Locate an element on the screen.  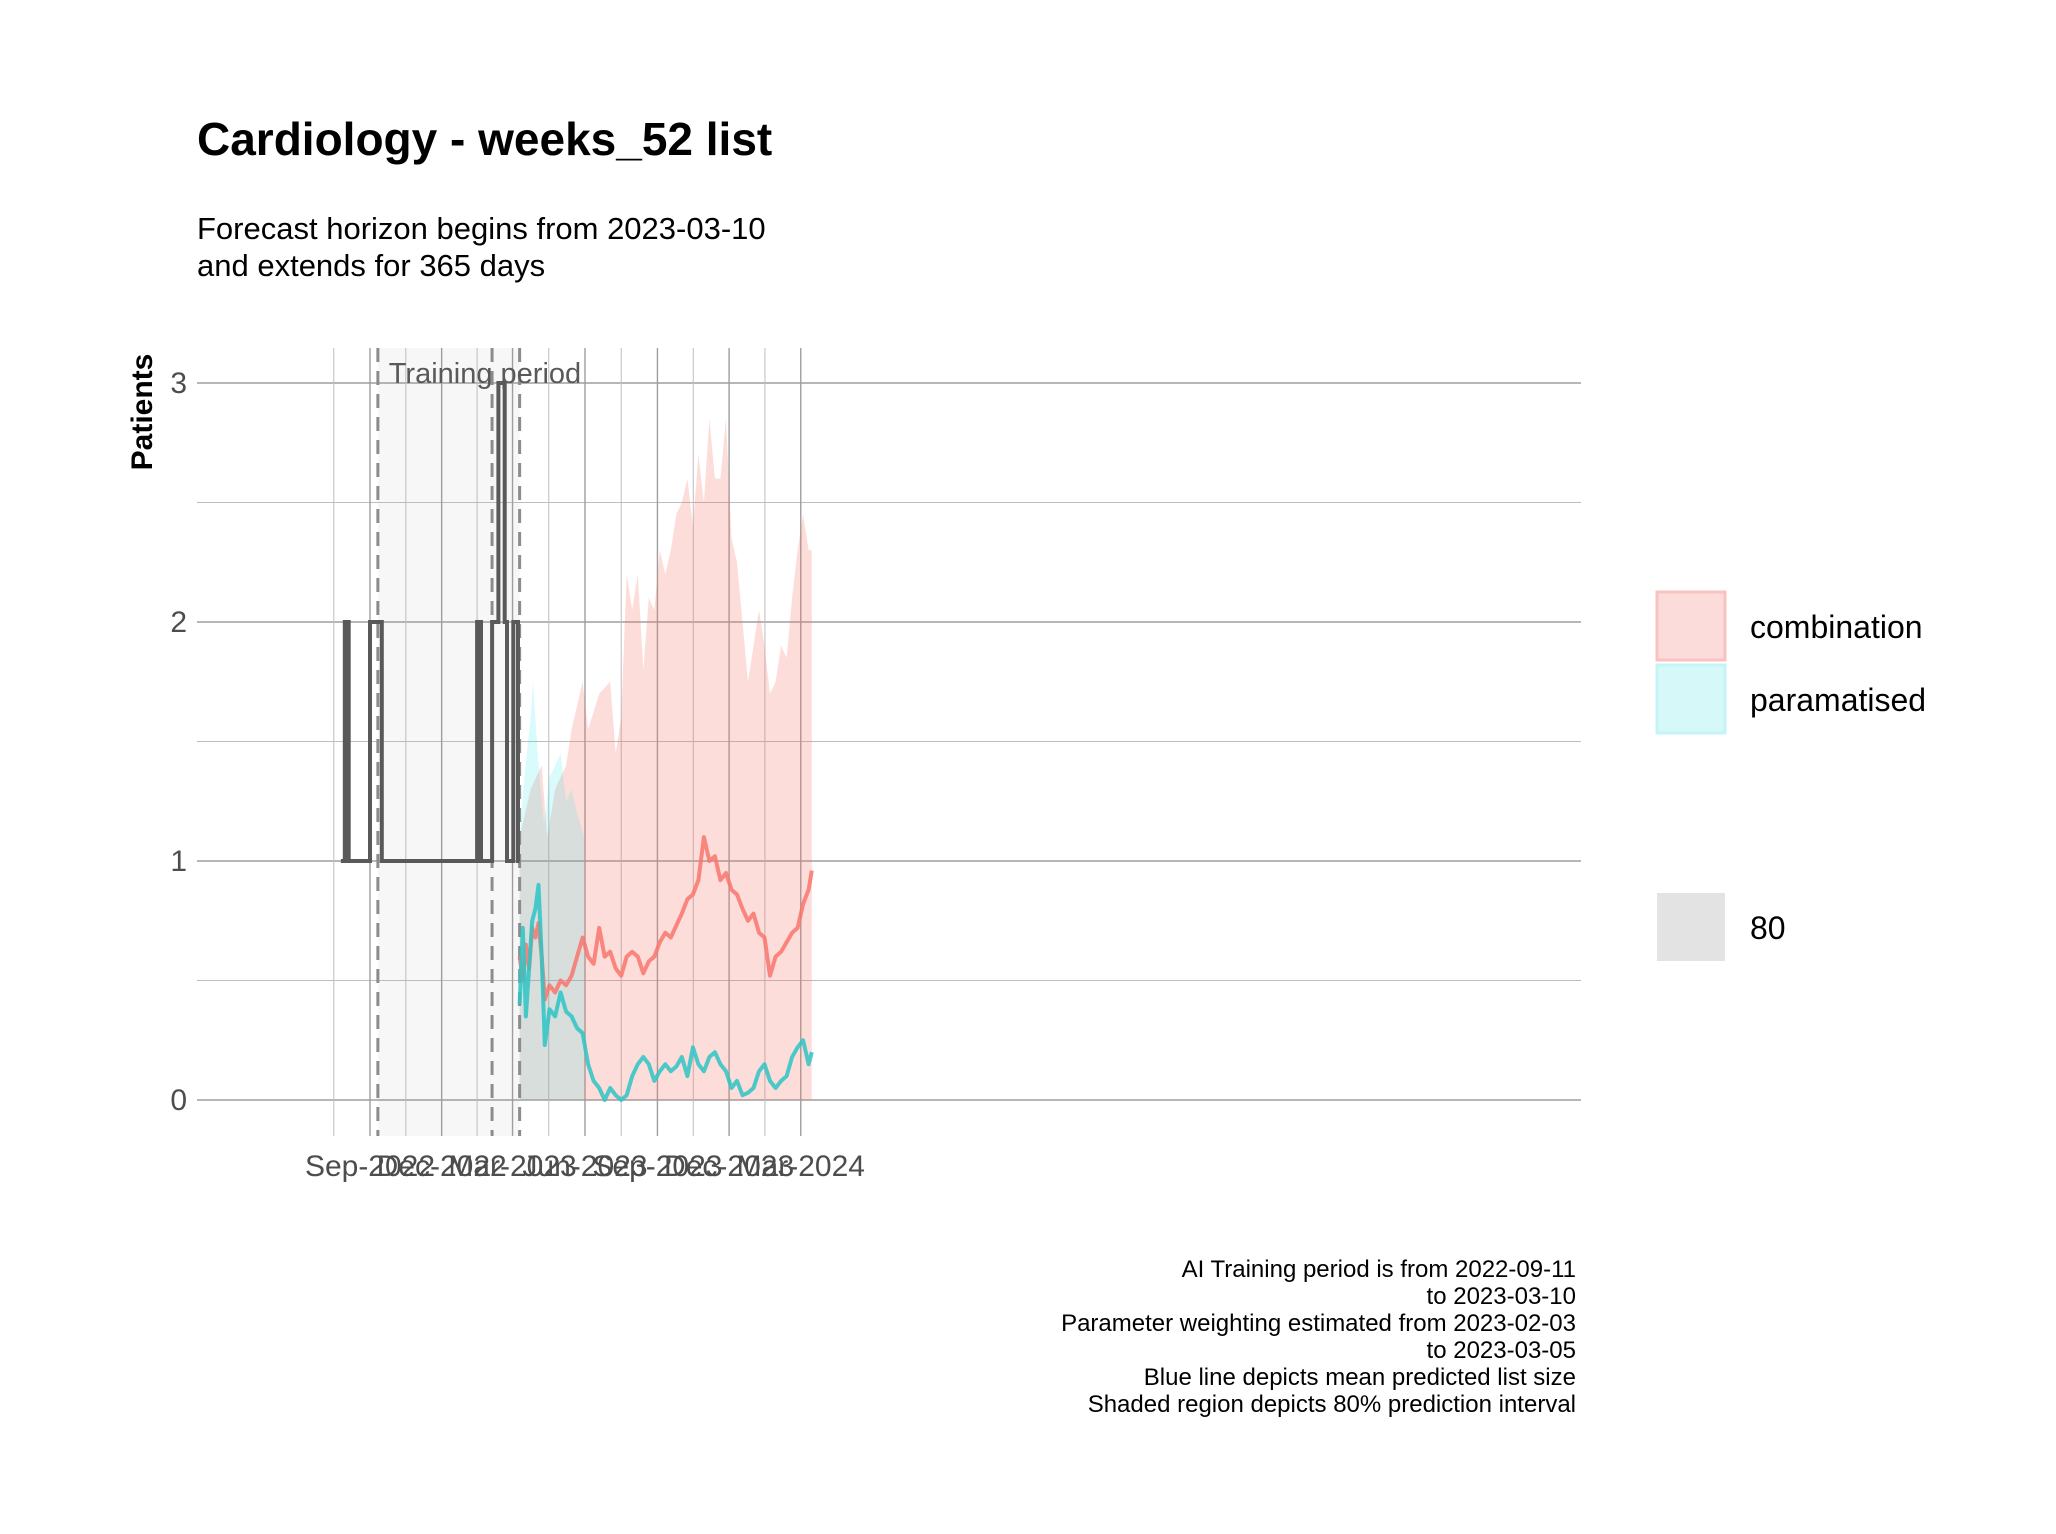
legend-key-paramatised is located at coordinates (1691, 699).